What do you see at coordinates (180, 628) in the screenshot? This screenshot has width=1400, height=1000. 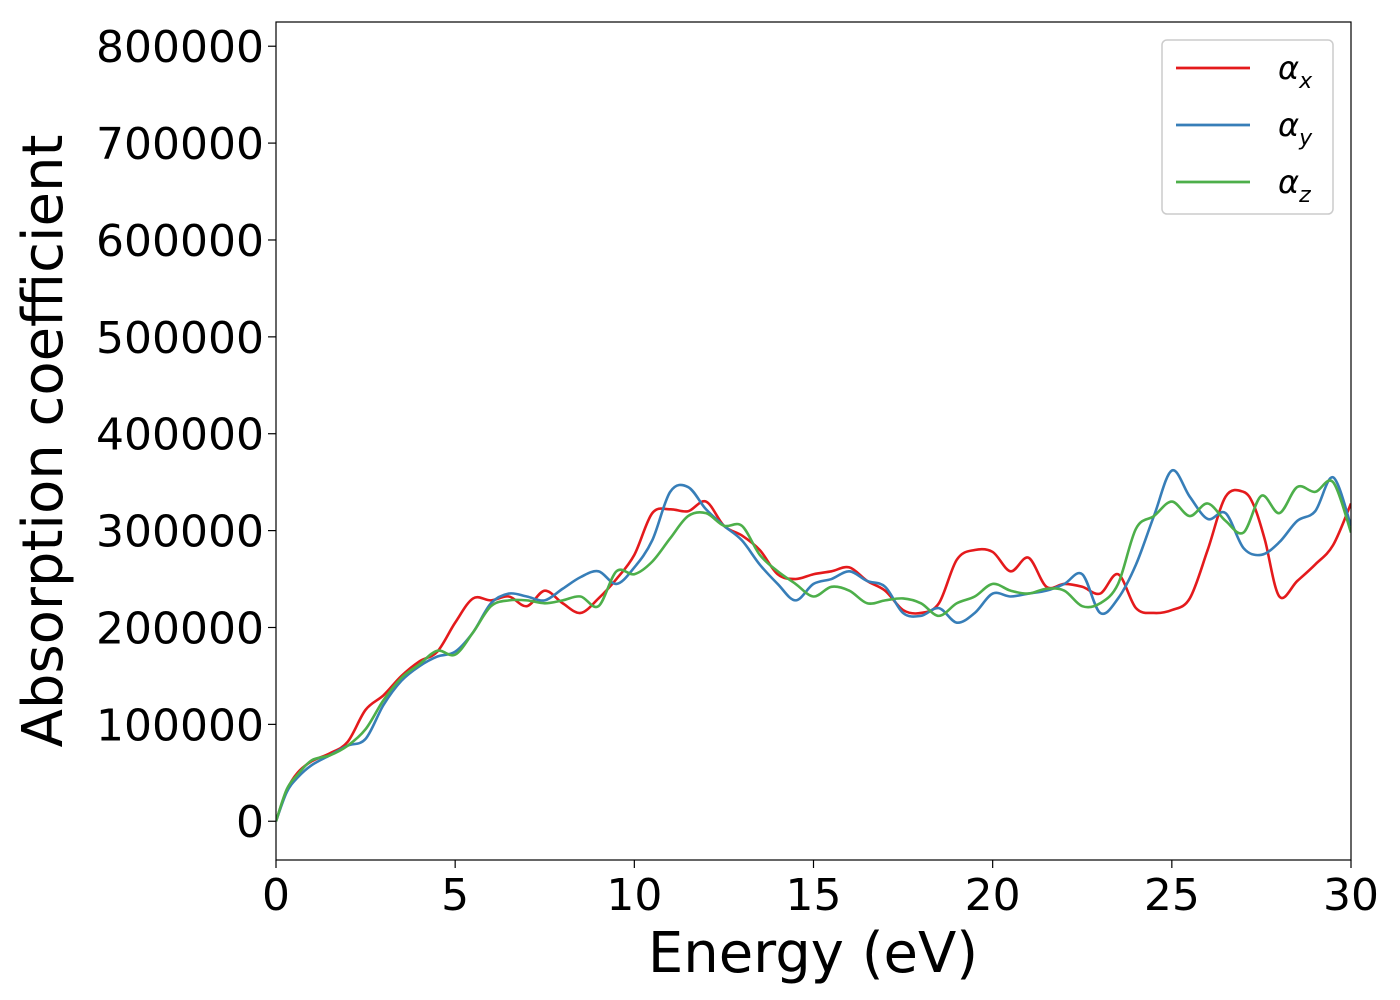 I see `y-tick-label: 200000` at bounding box center [180, 628].